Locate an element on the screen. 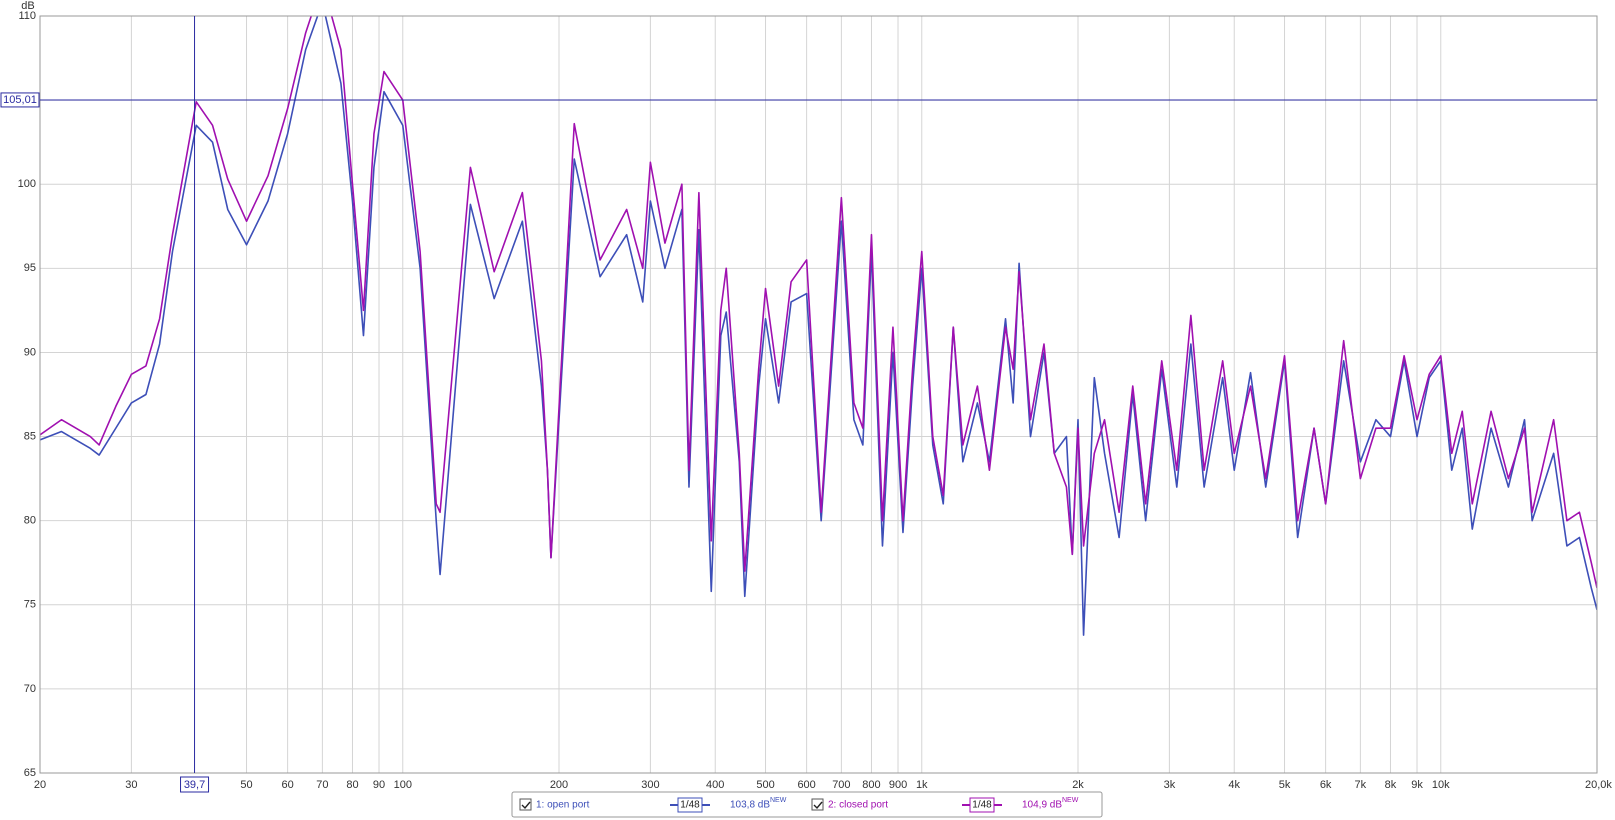 The image size is (1615, 820). x-tick-label: 7k is located at coordinates (1361, 785).